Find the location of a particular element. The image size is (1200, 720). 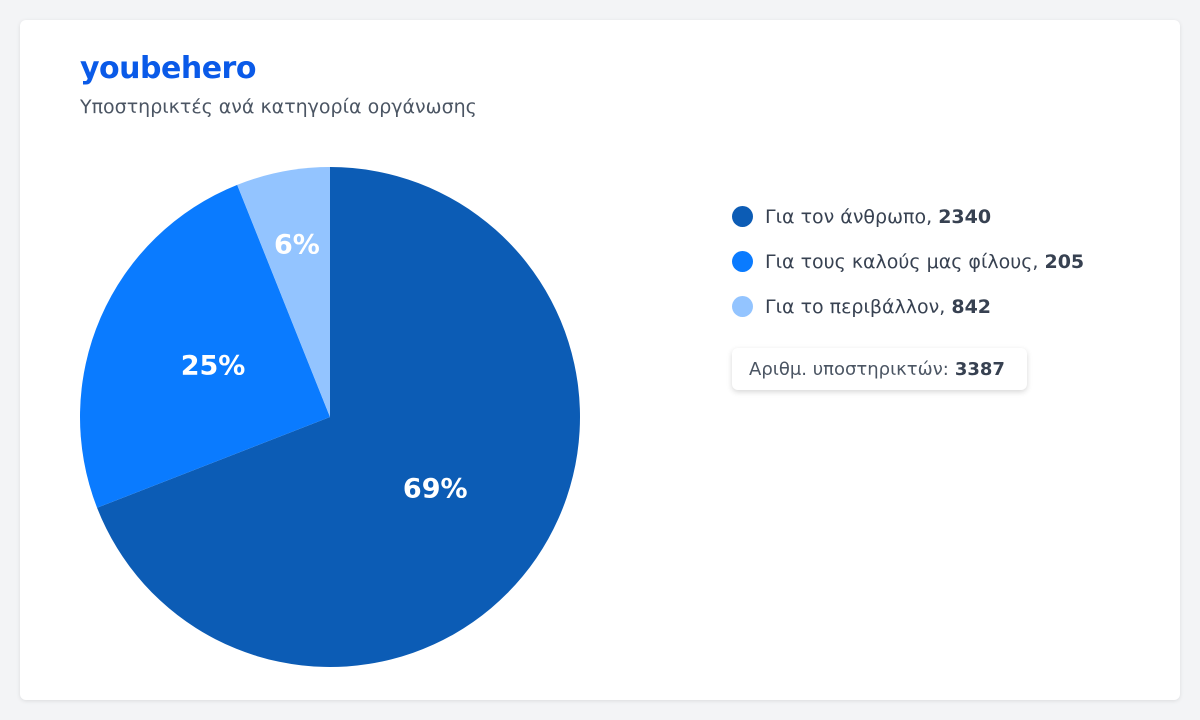

legend-item: Για το περιβάλλον, 842 is located at coordinates (908, 306).